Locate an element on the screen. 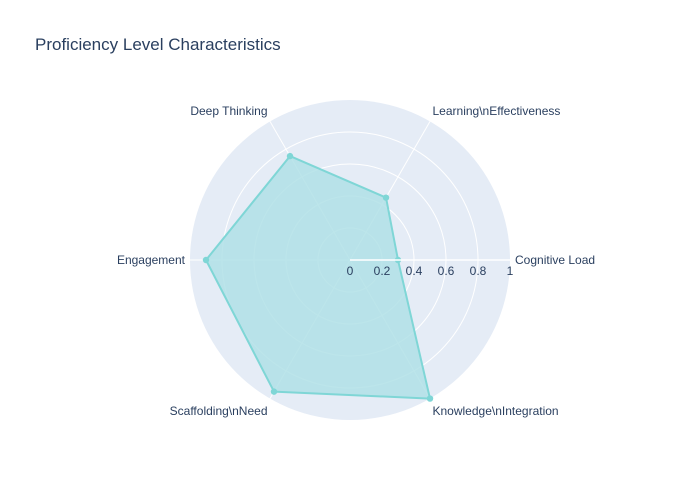 This screenshot has width=700, height=500. axis-label: Knowledge\nIntegration is located at coordinates (496, 411).